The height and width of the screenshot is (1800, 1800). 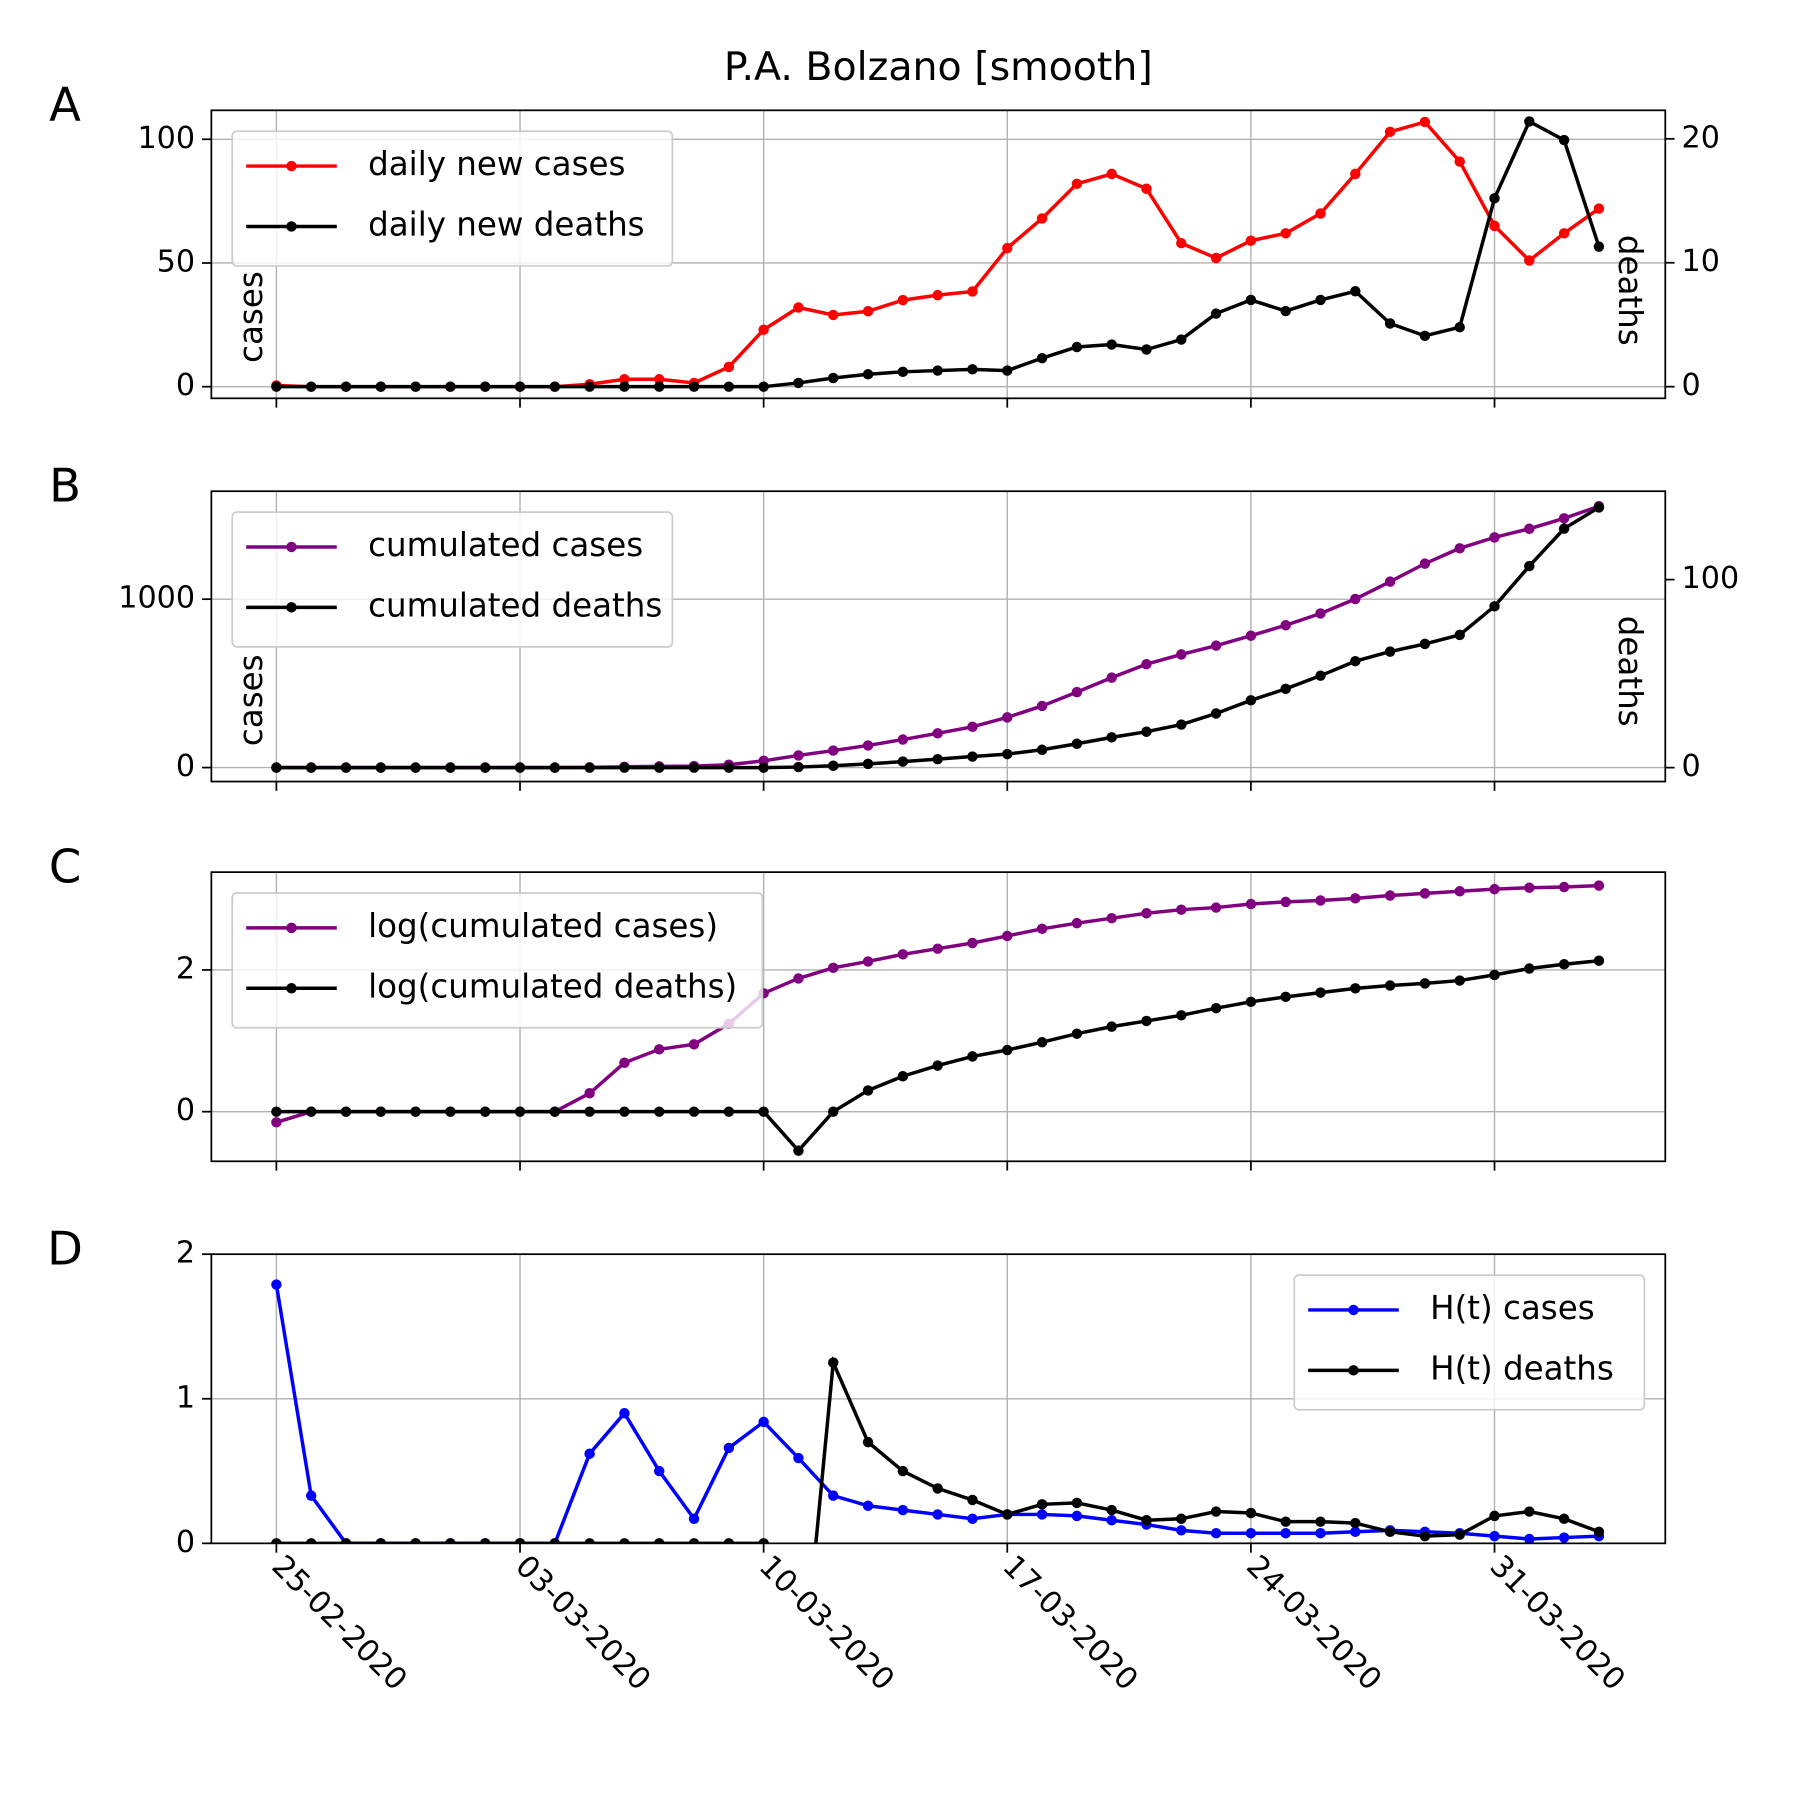 I want to click on panel-label: A, so click(x=65, y=105).